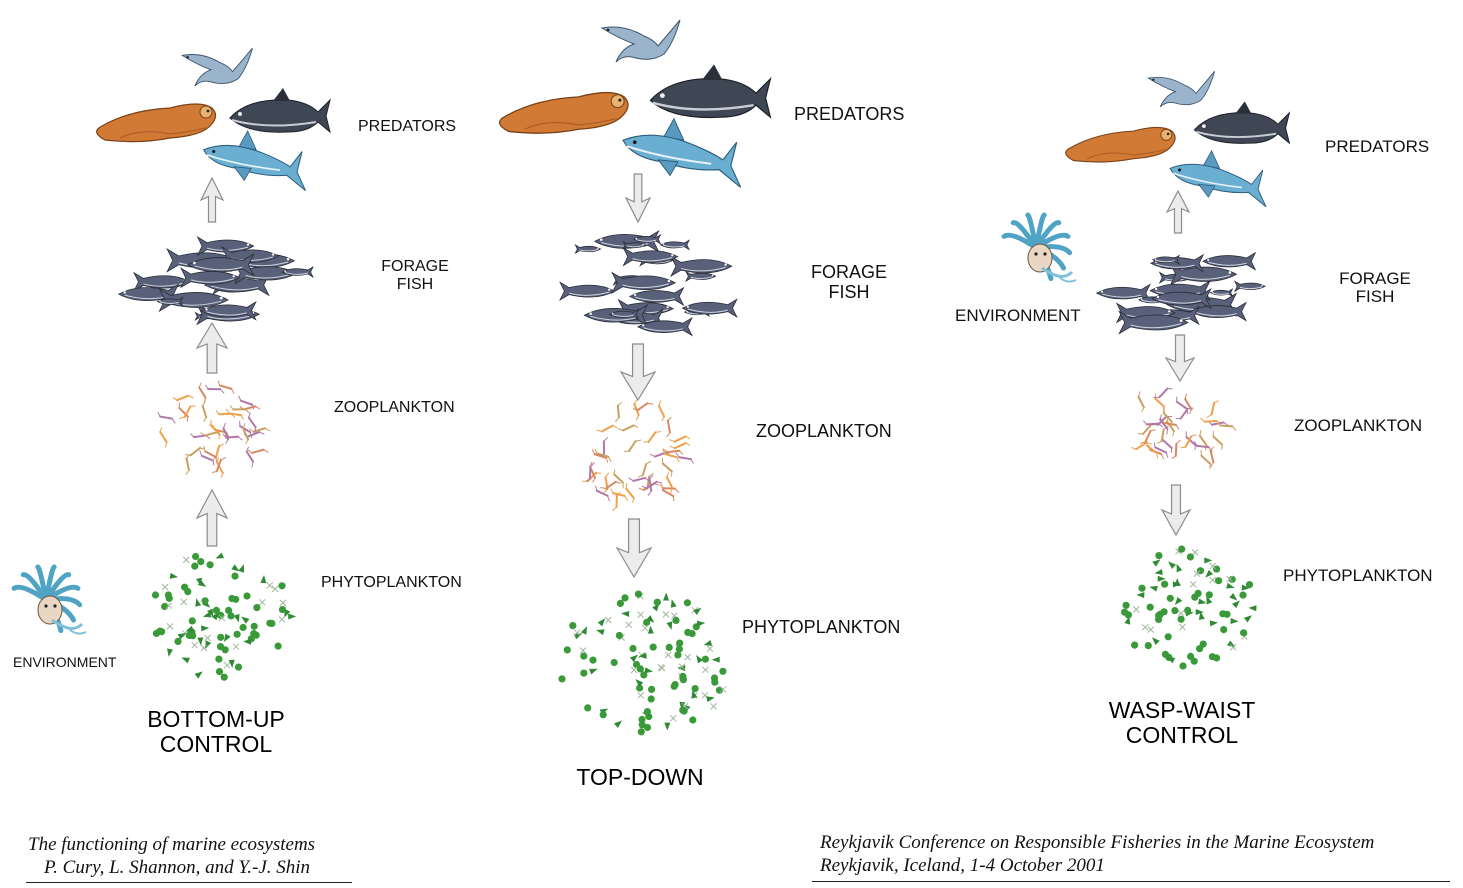 This screenshot has height=888, width=1463. Describe the element at coordinates (638, 372) in the screenshot. I see `arrow-down-forage` at that location.